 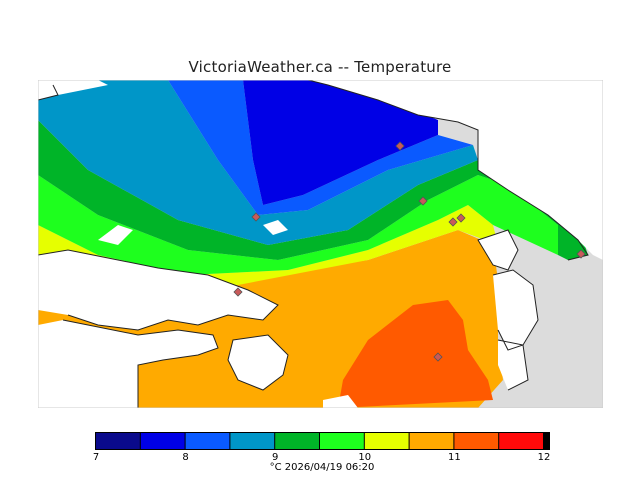 I want to click on page-title: VictoriaWeather.ca -- Temperature, so click(x=320, y=67).